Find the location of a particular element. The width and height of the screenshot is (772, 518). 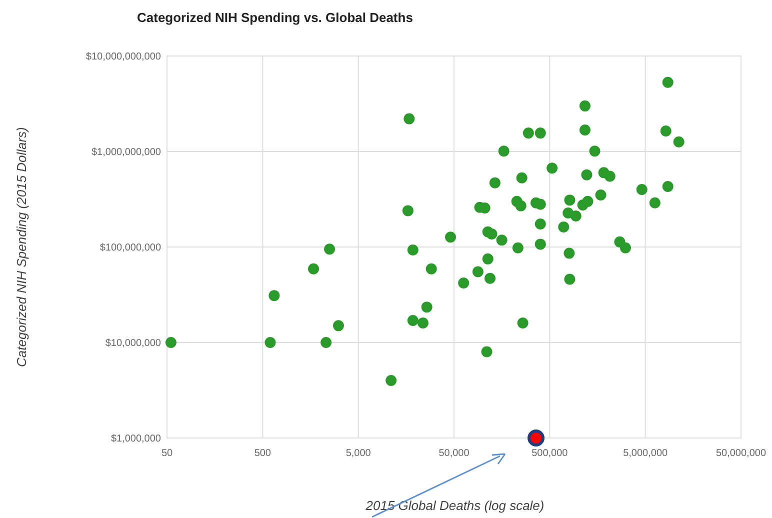

x-tick-label: 5,000 is located at coordinates (359, 453).